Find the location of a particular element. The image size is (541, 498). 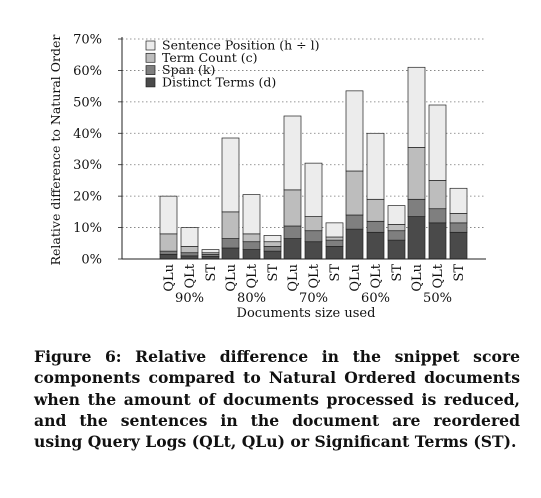

group-label: 80% is located at coordinates (251, 298).